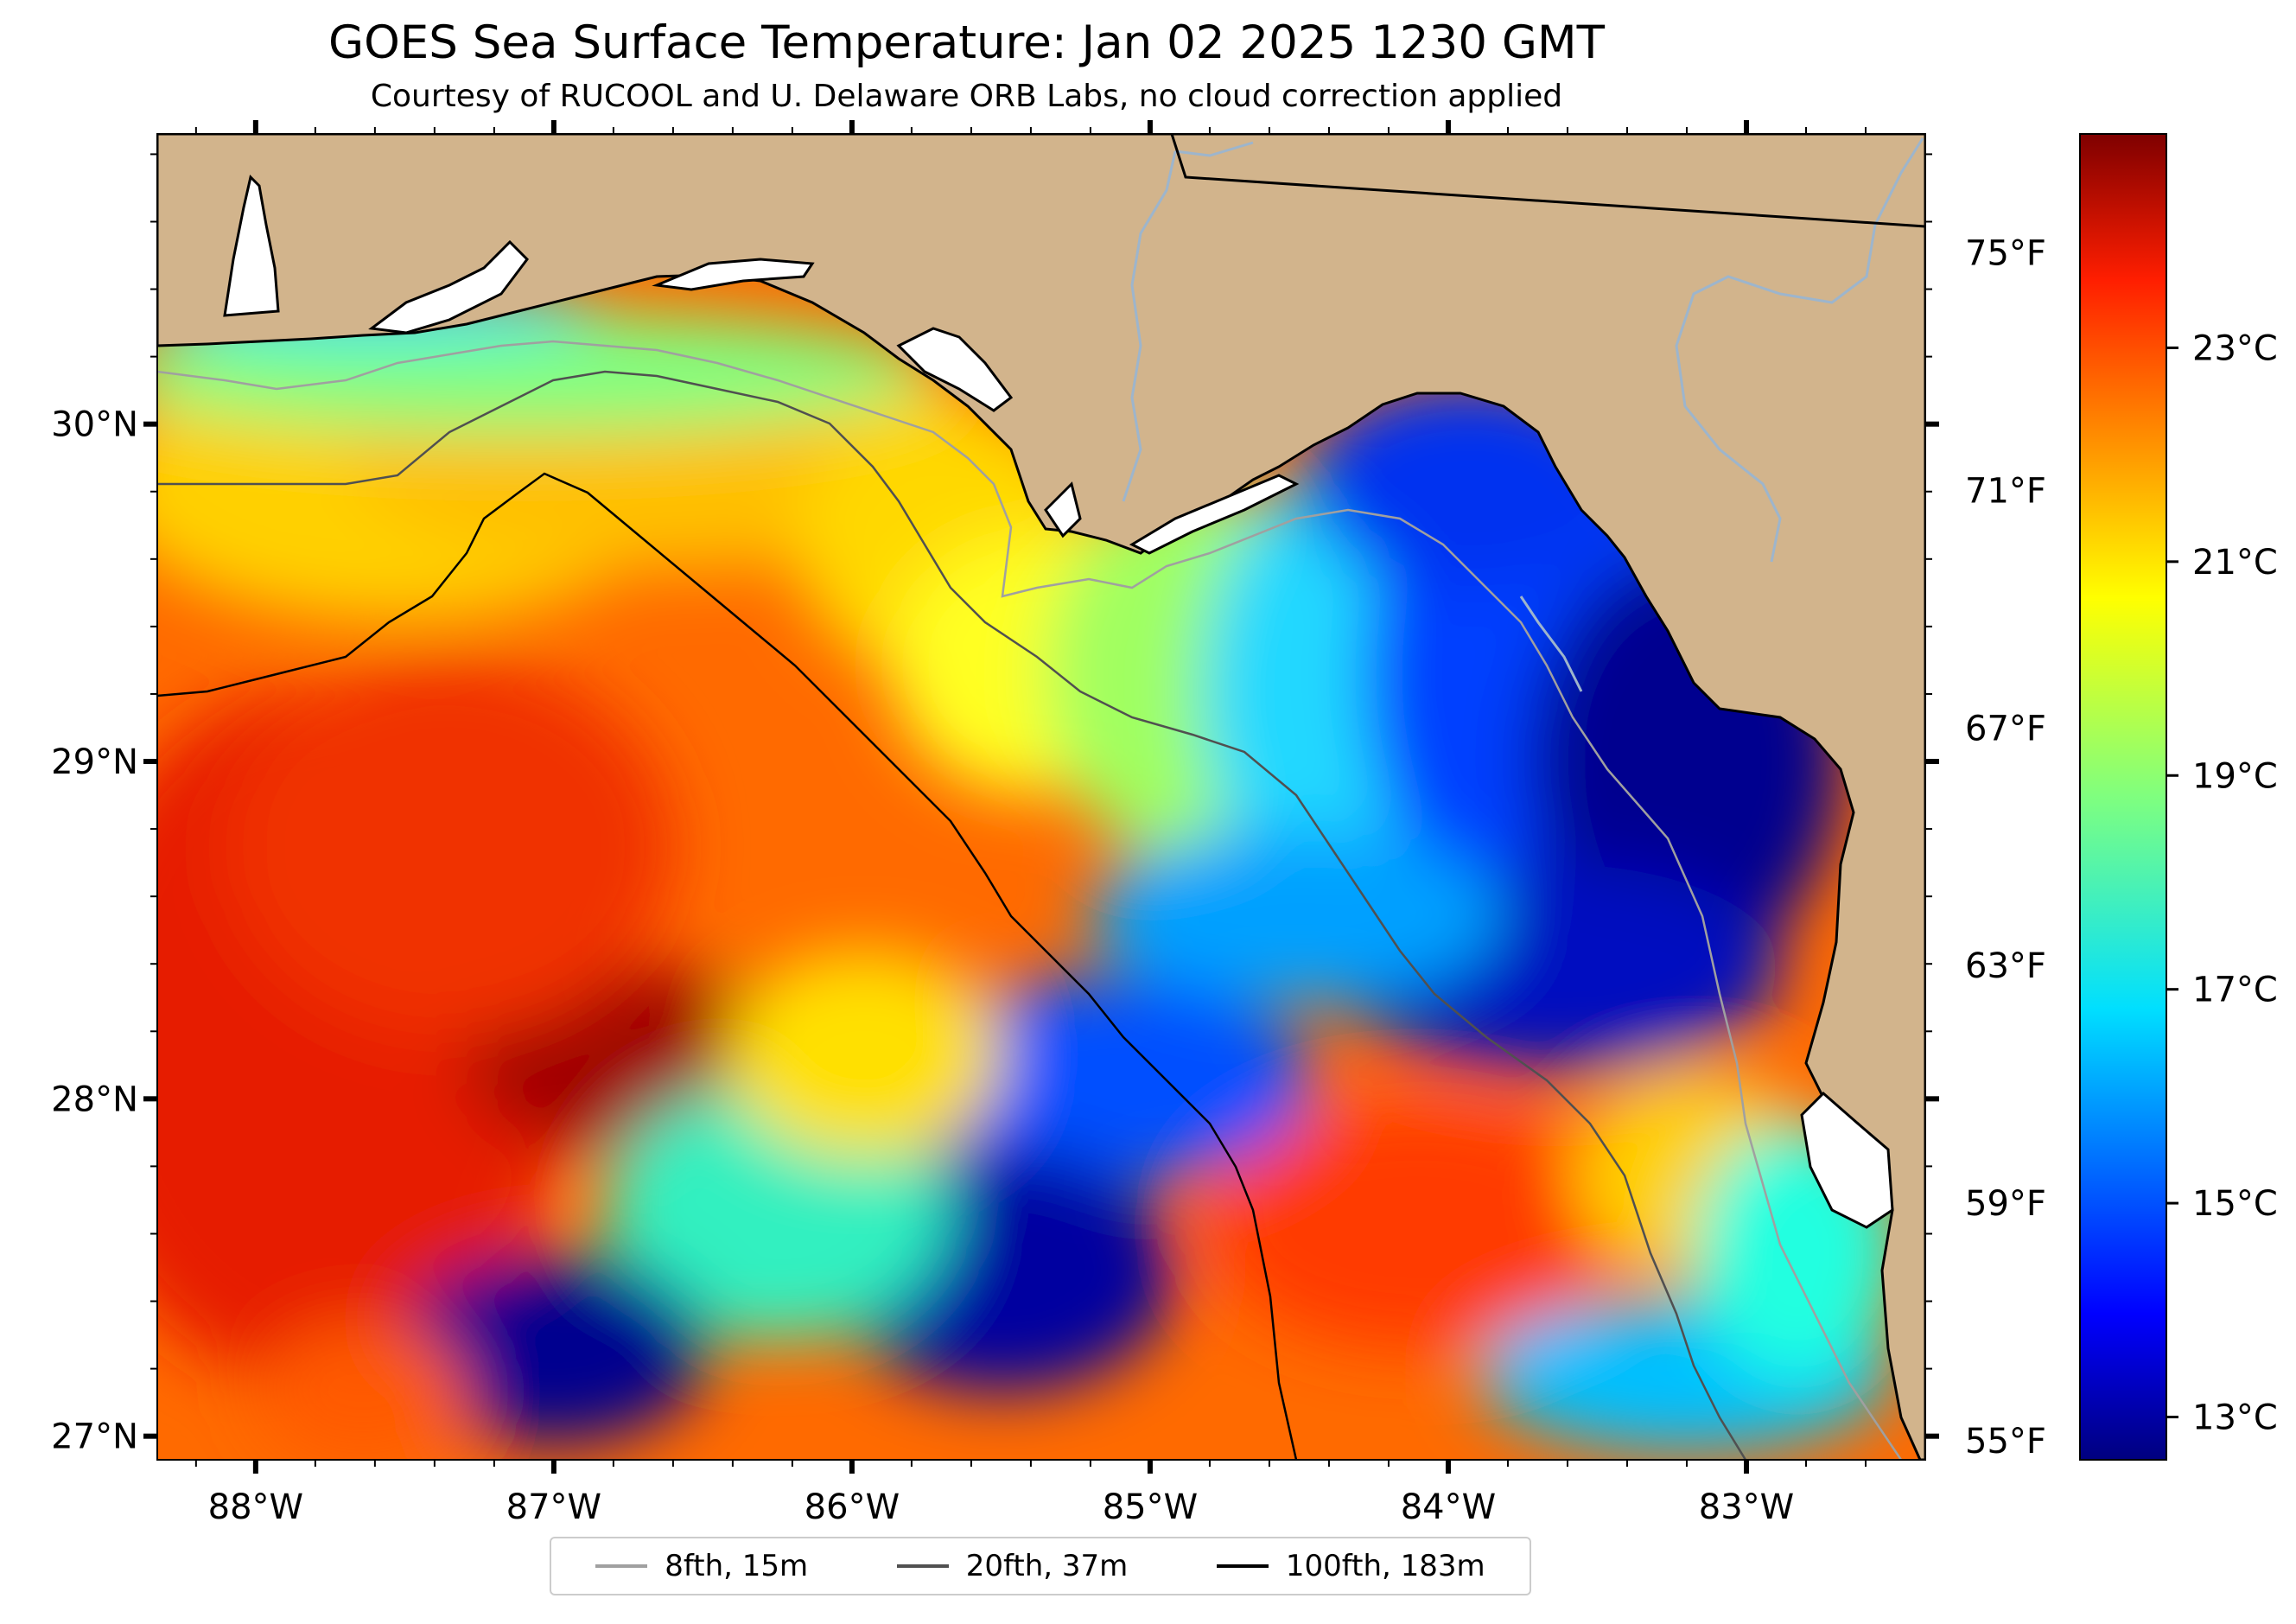 The image size is (2296, 1624). I want to click on choctawhatchee-bay, so click(733, 274).